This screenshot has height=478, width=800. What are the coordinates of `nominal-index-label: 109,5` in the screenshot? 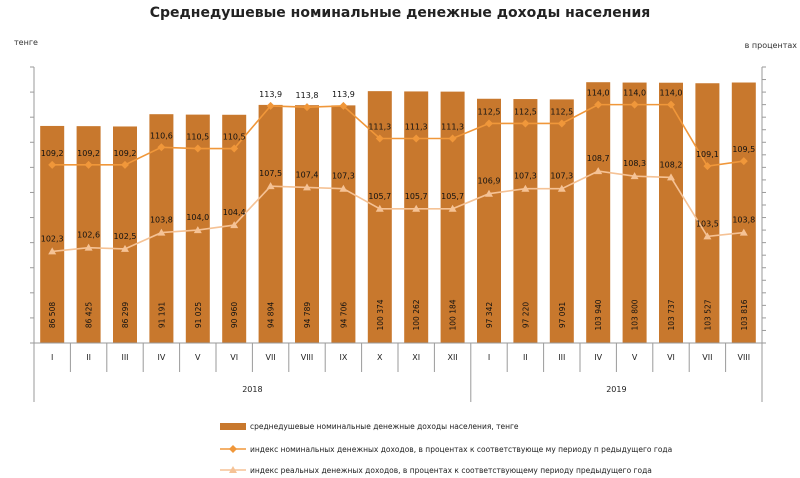 It's located at (743, 149).